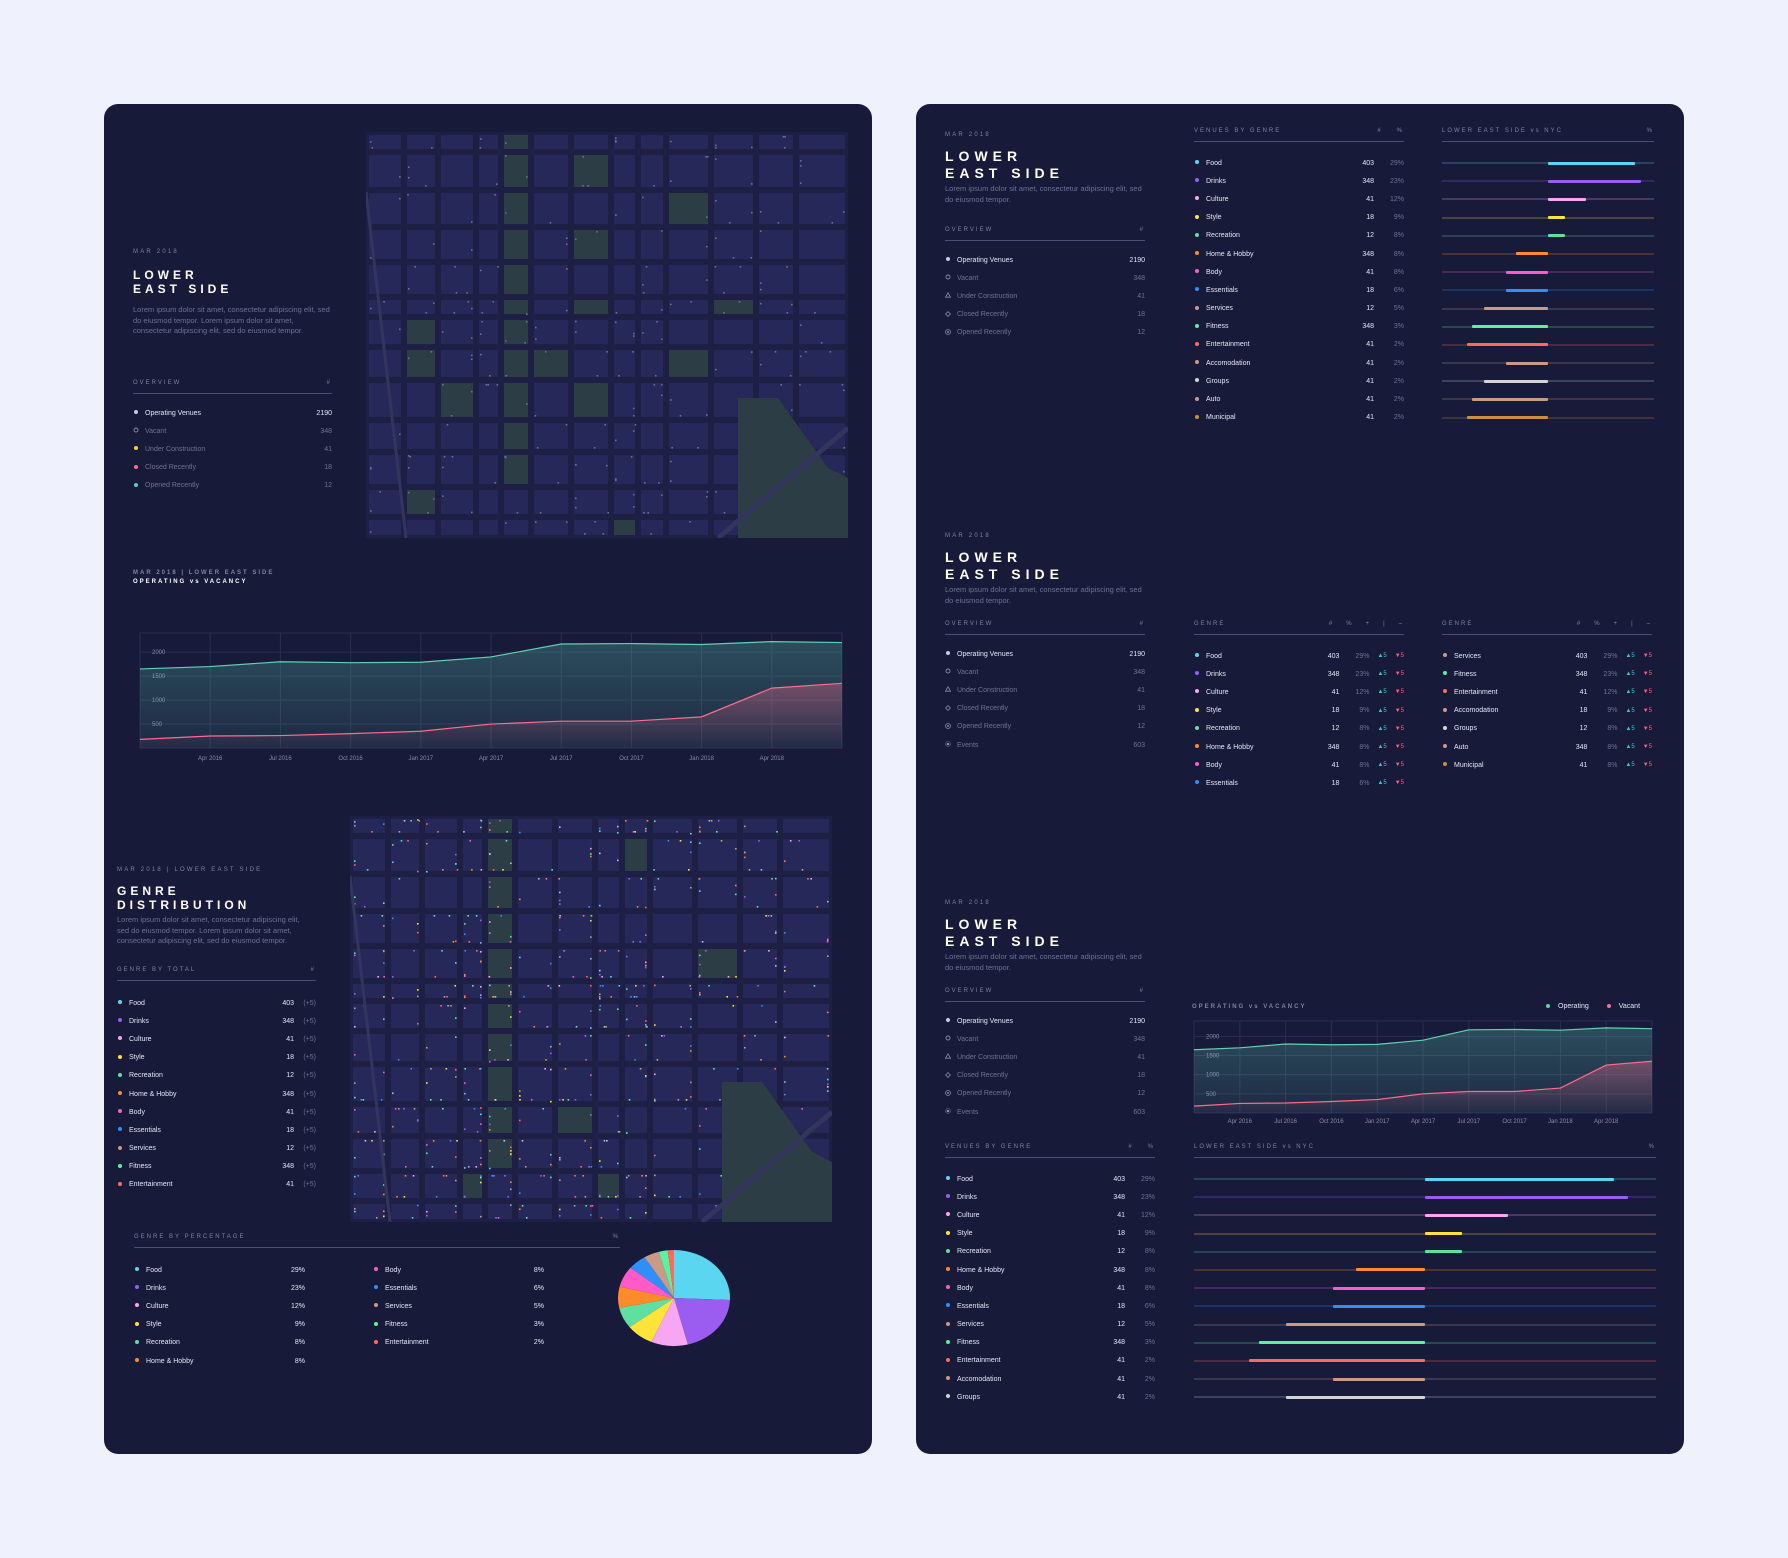  I want to click on genre-pct-row: Home & Hobby 8%, so click(219, 1361).